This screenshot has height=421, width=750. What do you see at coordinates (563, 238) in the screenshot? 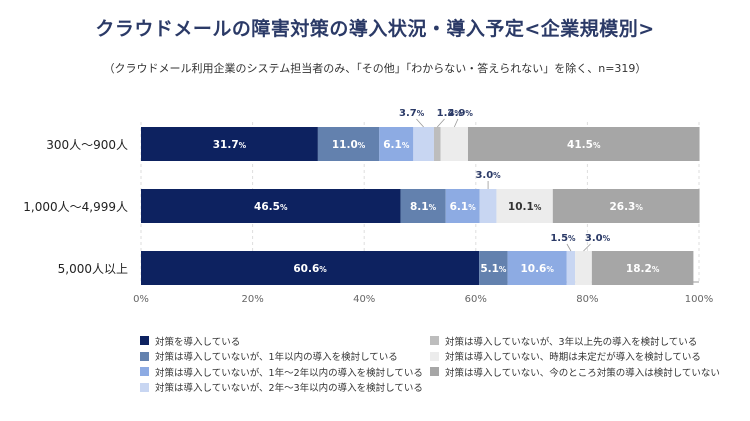
I see `callout-label: 1.5%` at bounding box center [563, 238].